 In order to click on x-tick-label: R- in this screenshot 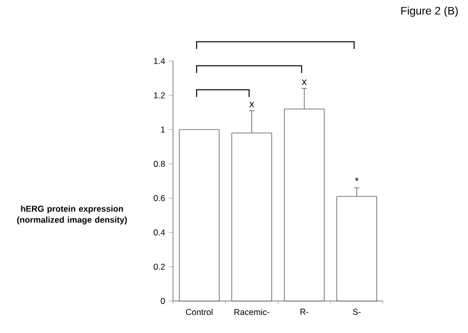, I will do `click(304, 311)`.